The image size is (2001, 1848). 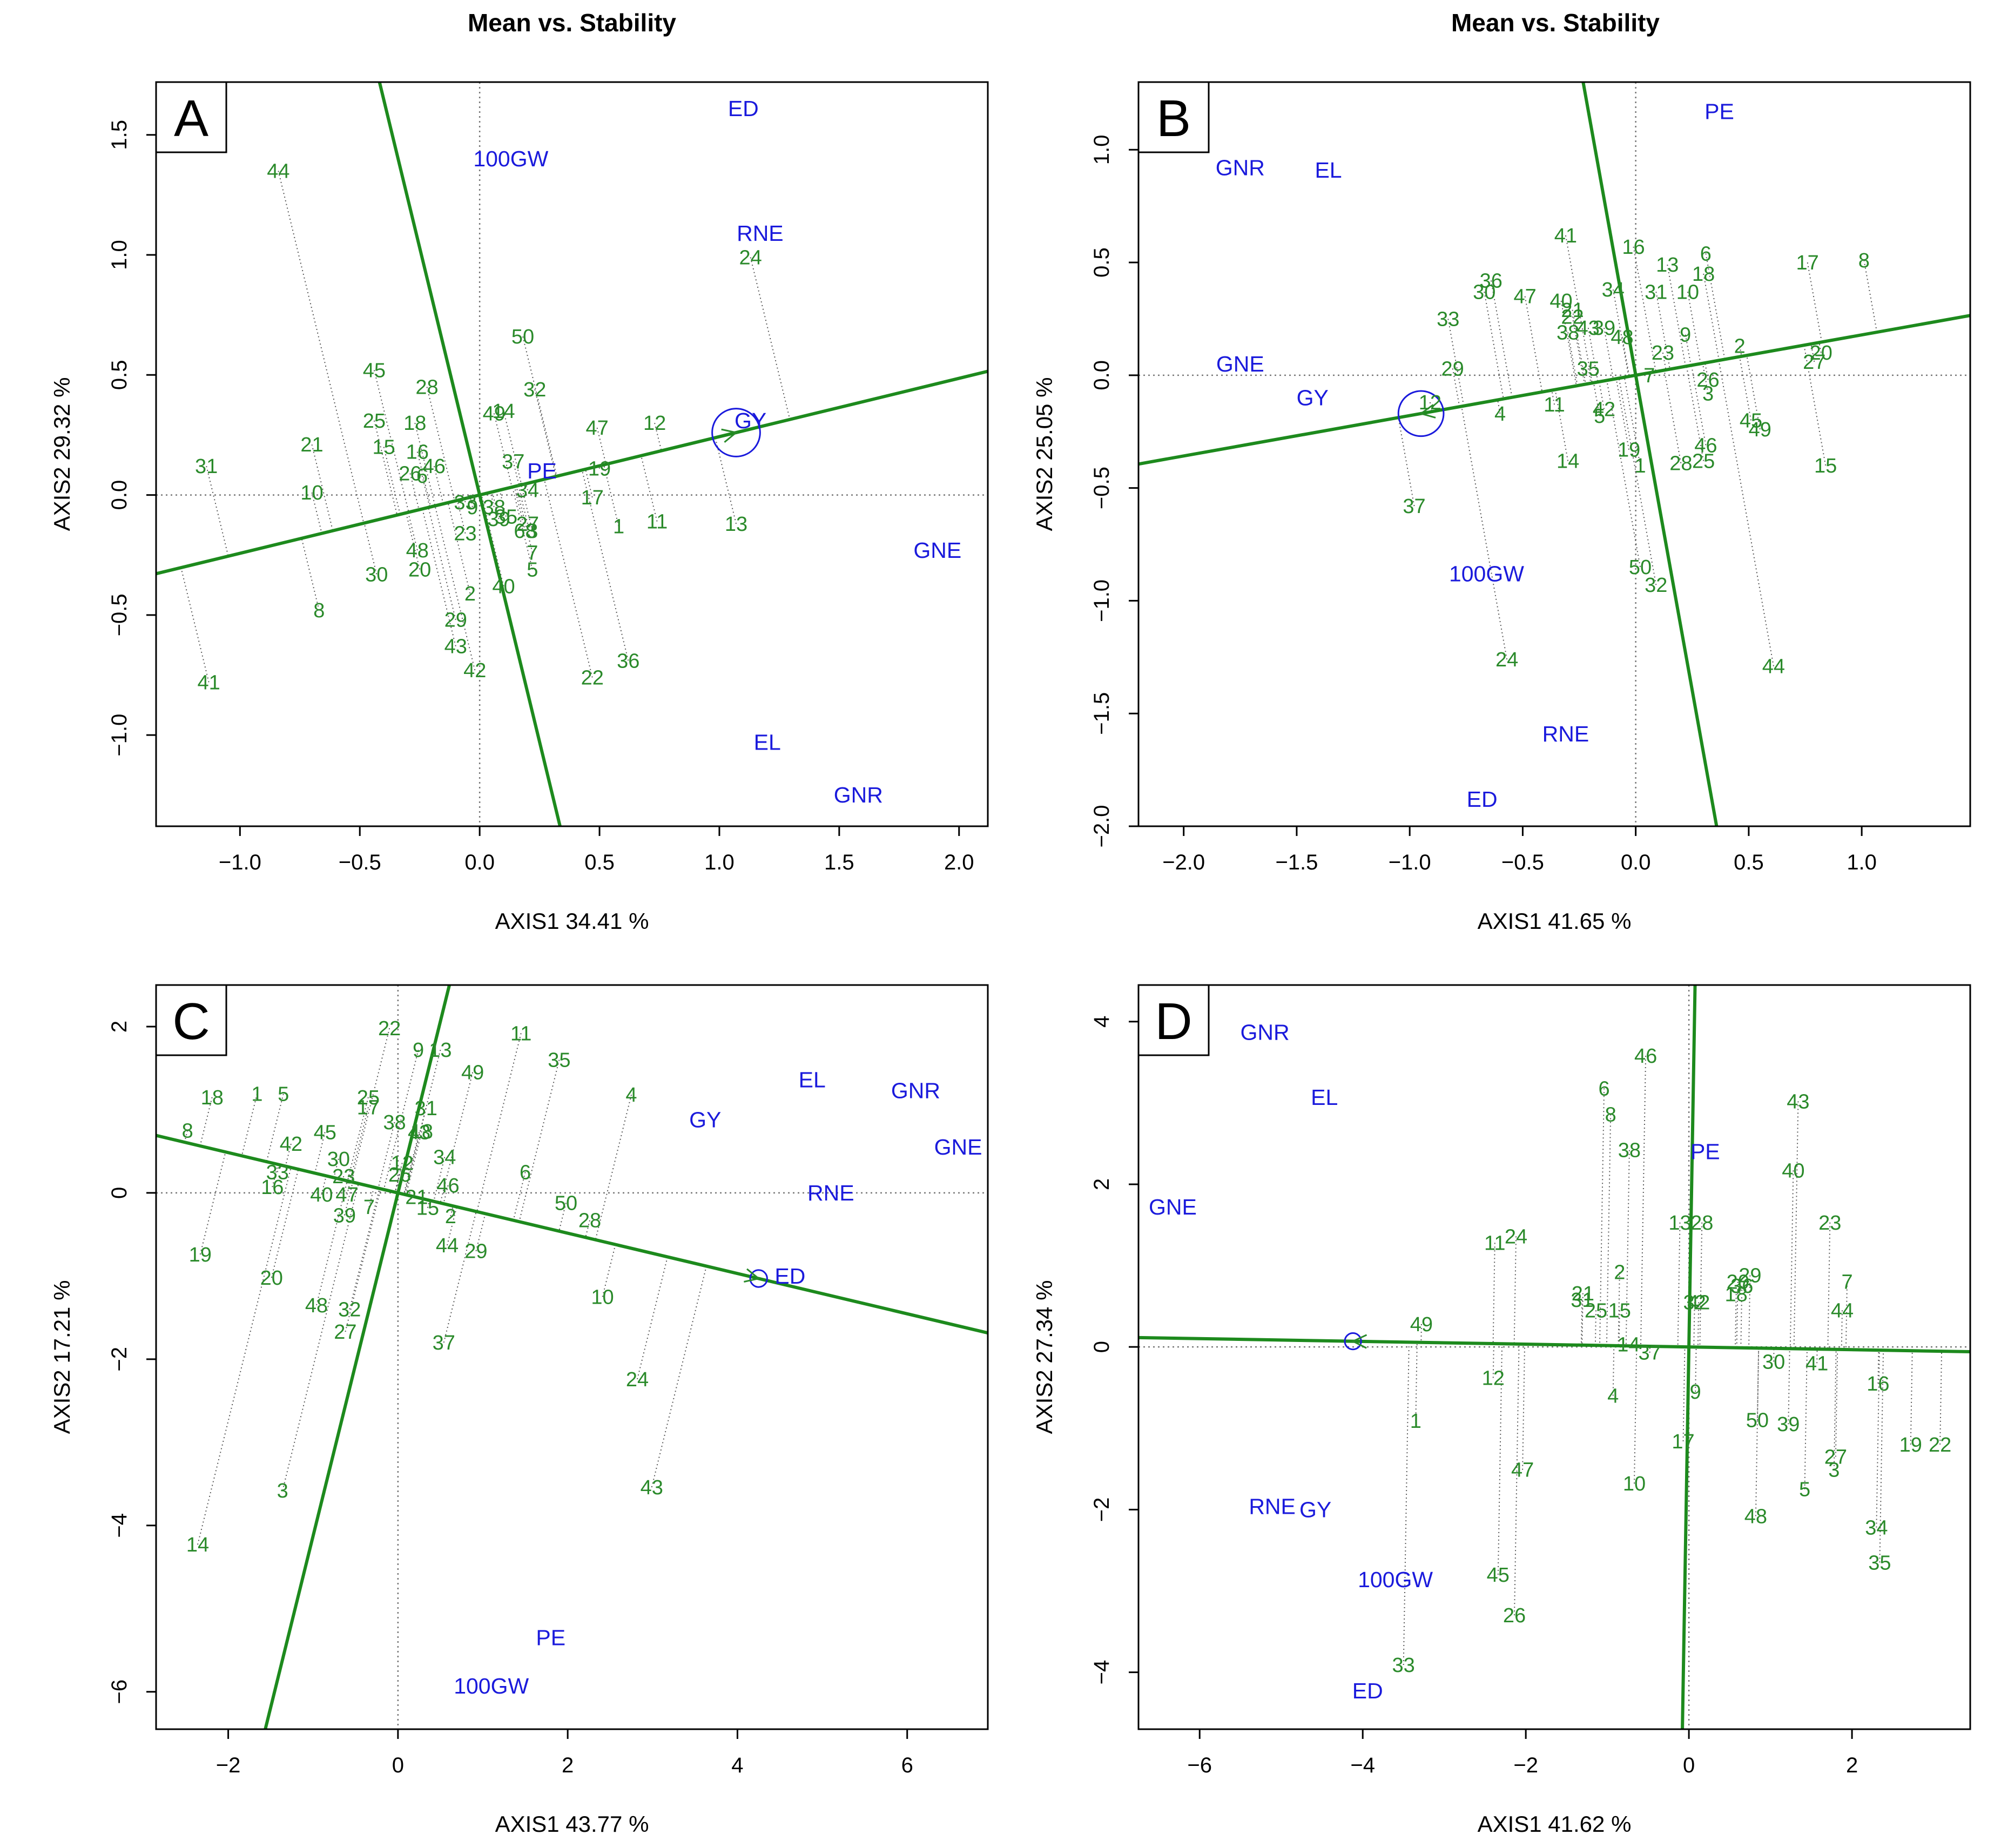 What do you see at coordinates (119, 1027) in the screenshot?
I see `y-tick-label: 2` at bounding box center [119, 1027].